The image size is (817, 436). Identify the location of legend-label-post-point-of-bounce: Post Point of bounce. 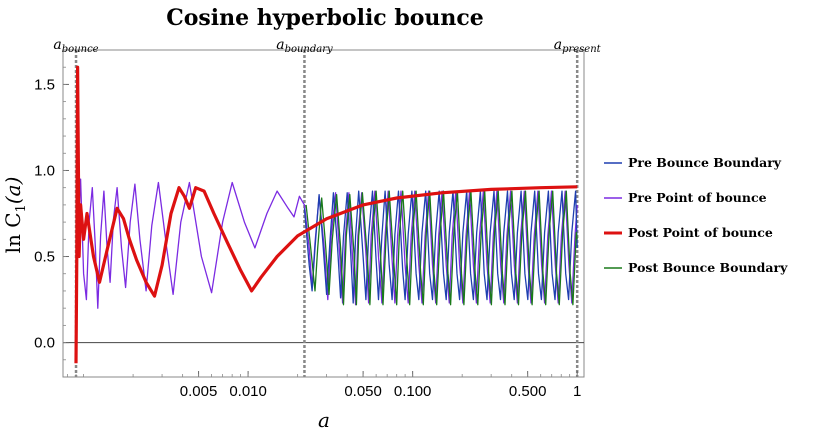
(700, 232).